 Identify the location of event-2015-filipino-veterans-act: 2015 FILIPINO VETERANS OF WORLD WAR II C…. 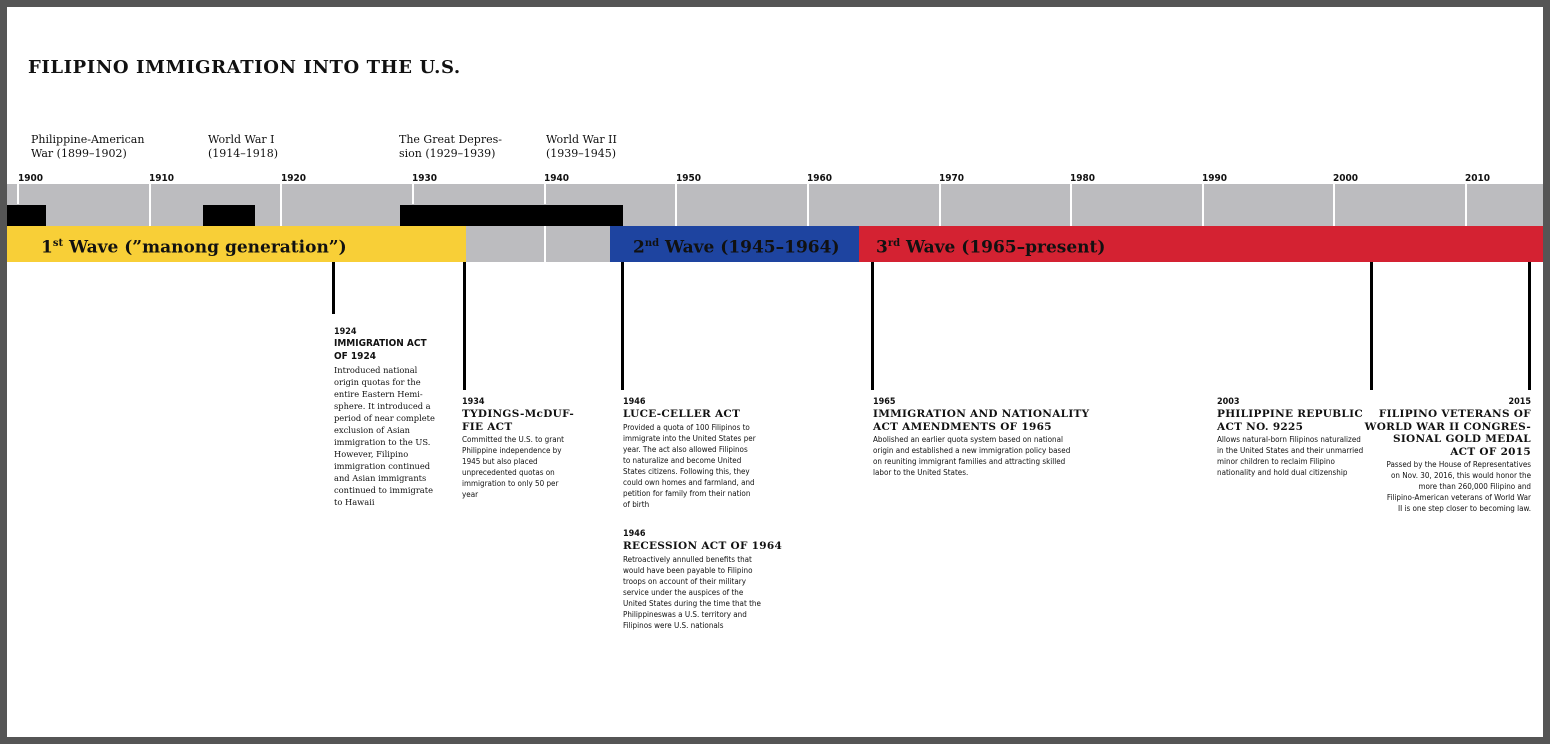
(1447, 455).